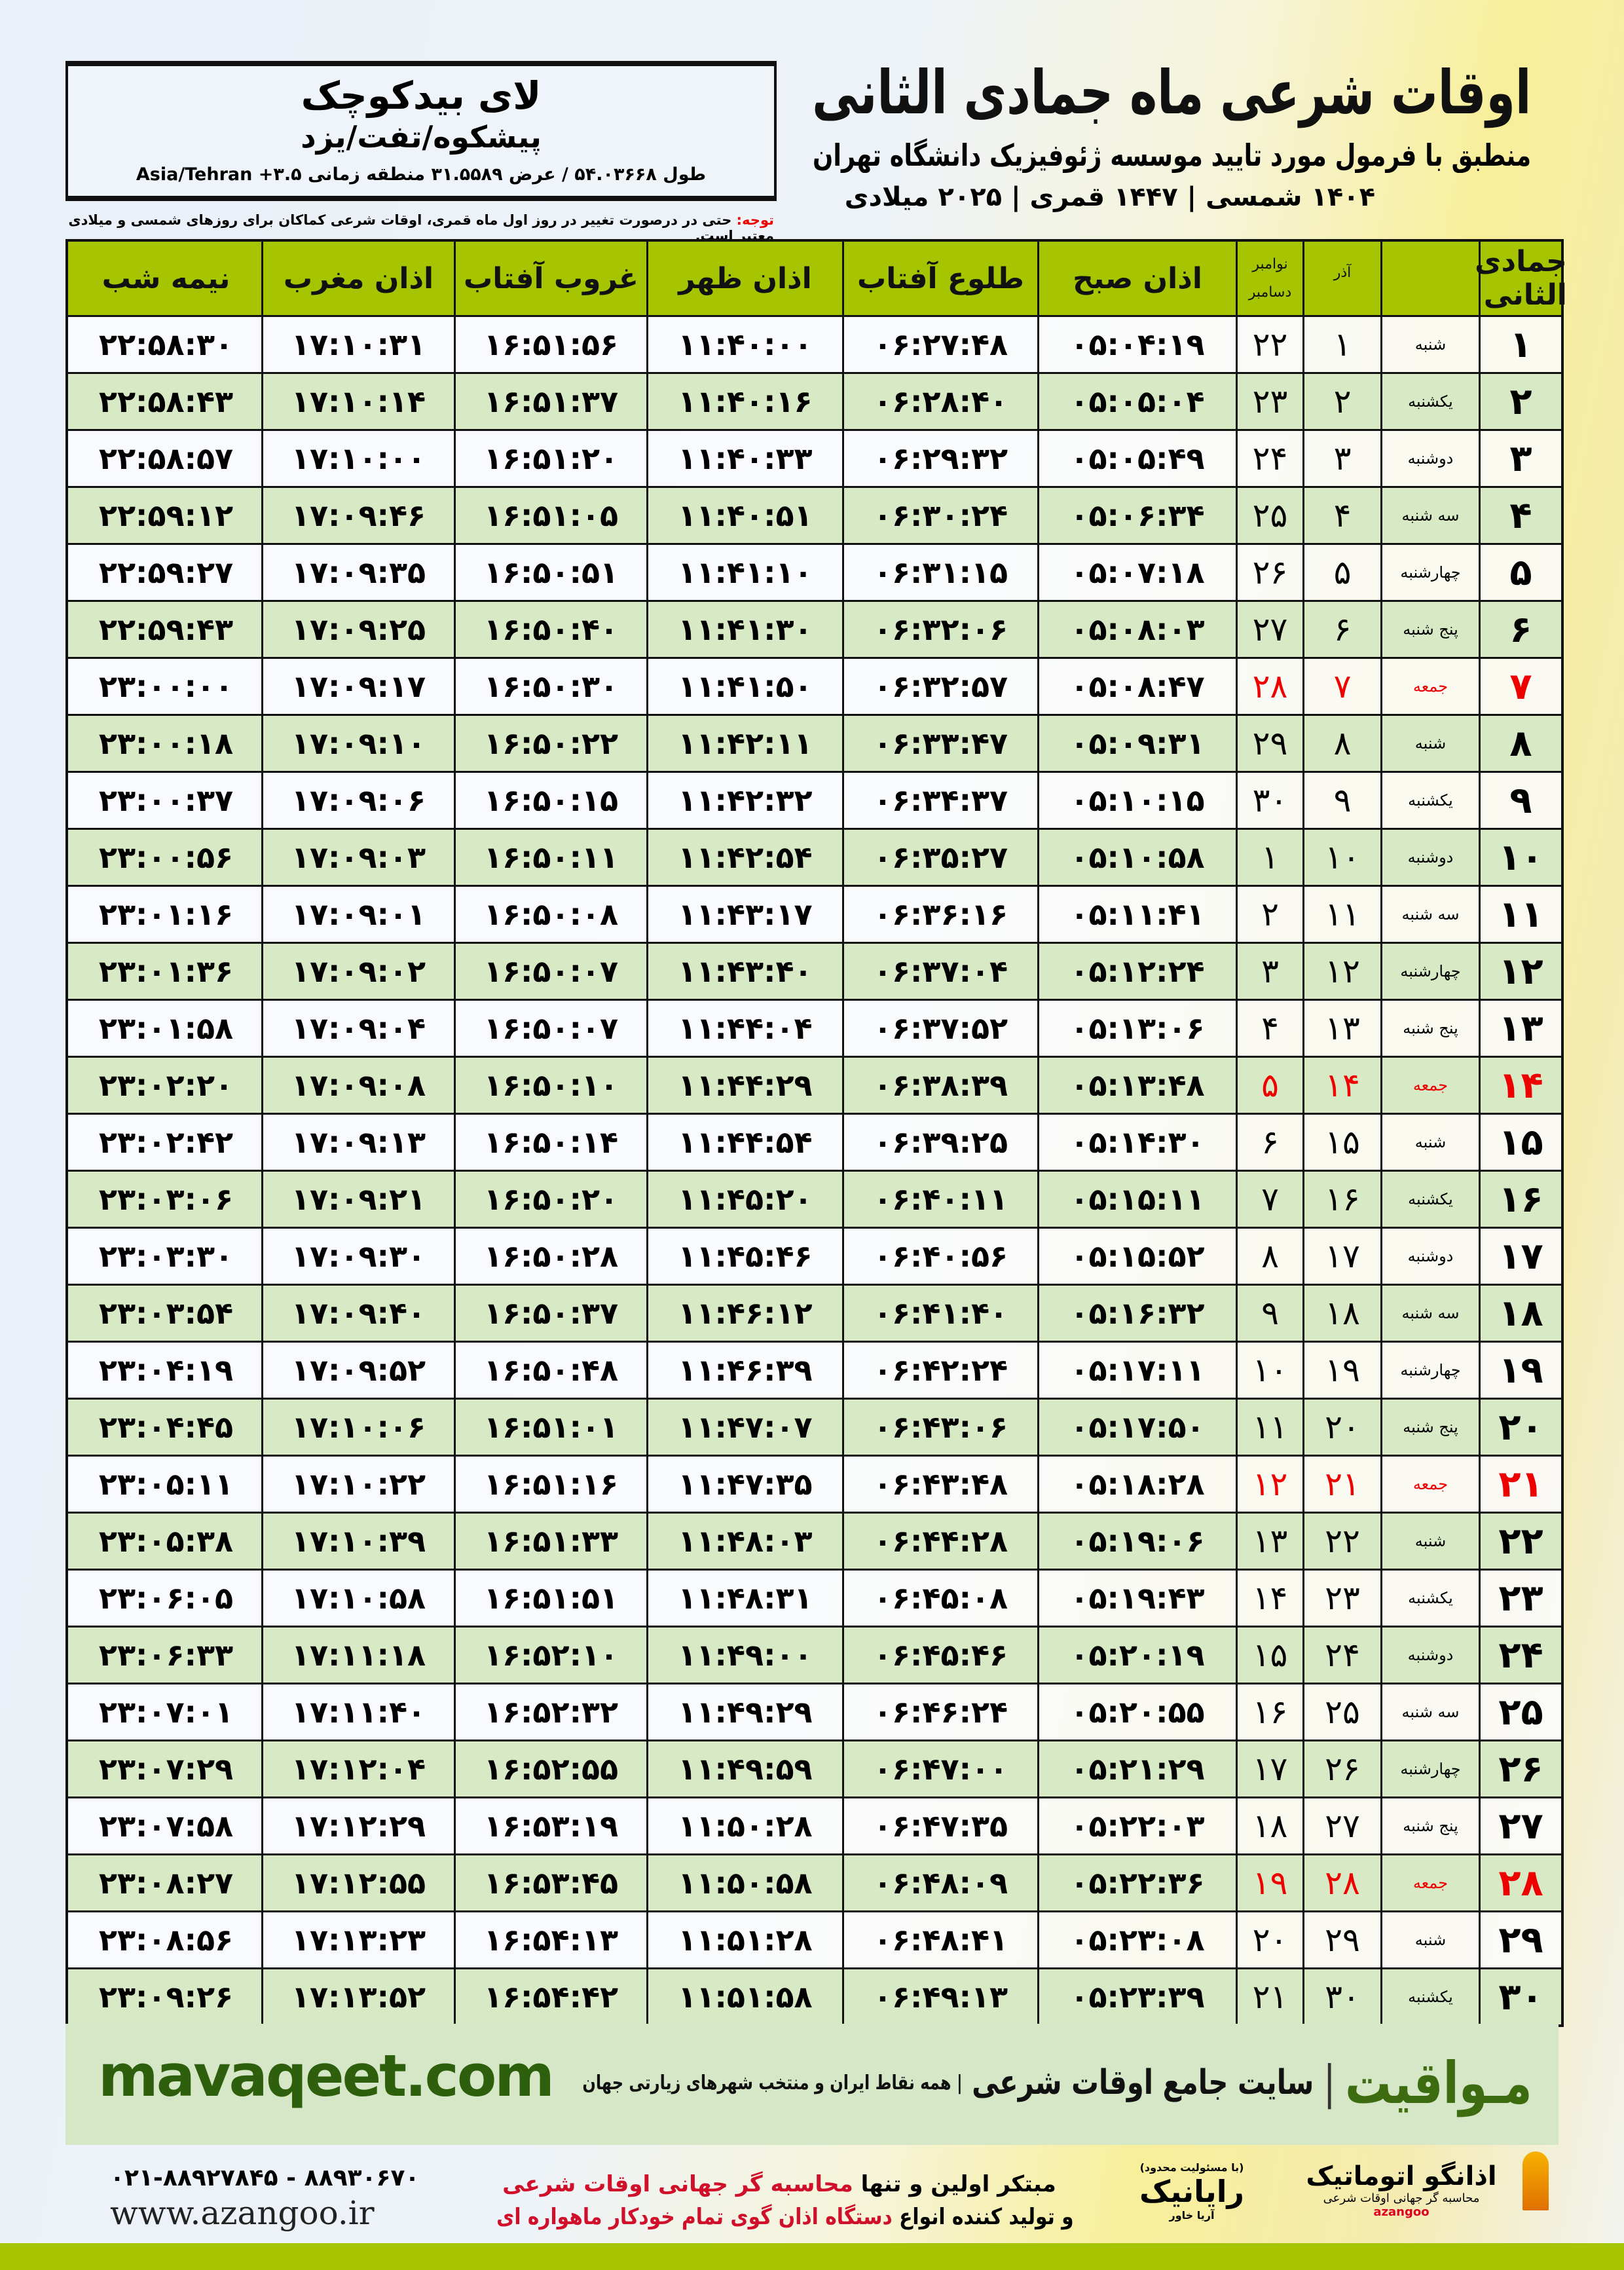 The height and width of the screenshot is (2270, 1624). Describe the element at coordinates (939, 1085) in the screenshot. I see `cell-tolu: ۰۶:۳۸:۳۹` at that location.